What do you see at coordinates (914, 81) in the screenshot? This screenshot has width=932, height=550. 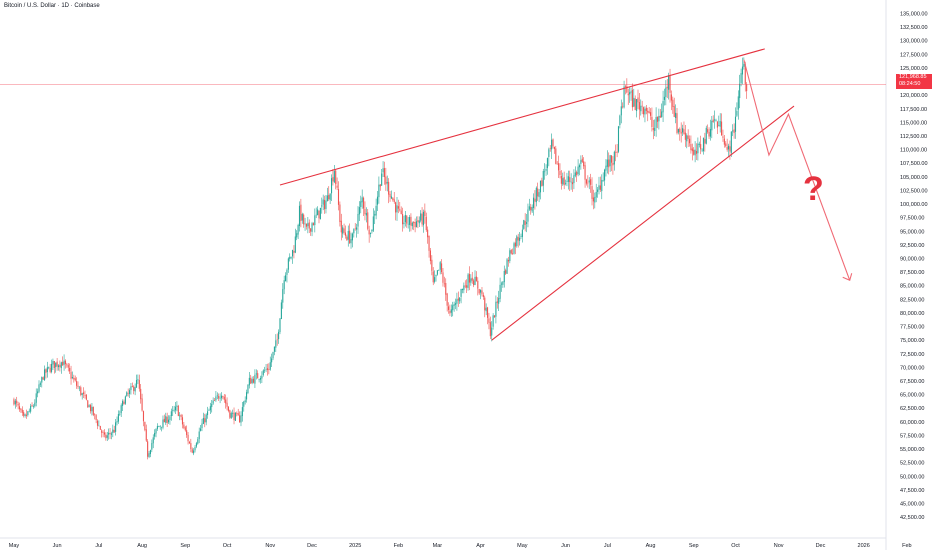 I see `current-price-badge: 121,968.85 08:24:50` at bounding box center [914, 81].